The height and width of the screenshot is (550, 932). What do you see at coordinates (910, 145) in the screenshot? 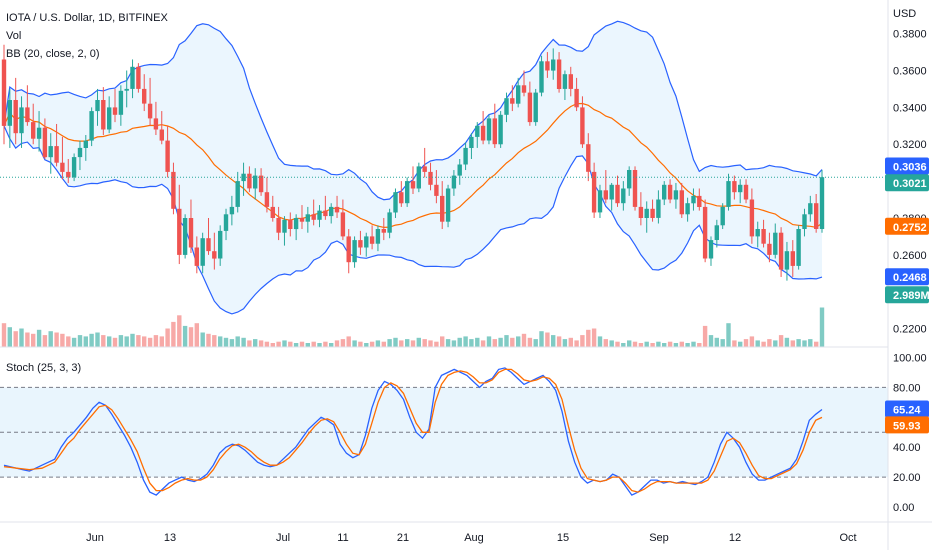
I see `price-tick-label: 0.3200` at bounding box center [910, 145].